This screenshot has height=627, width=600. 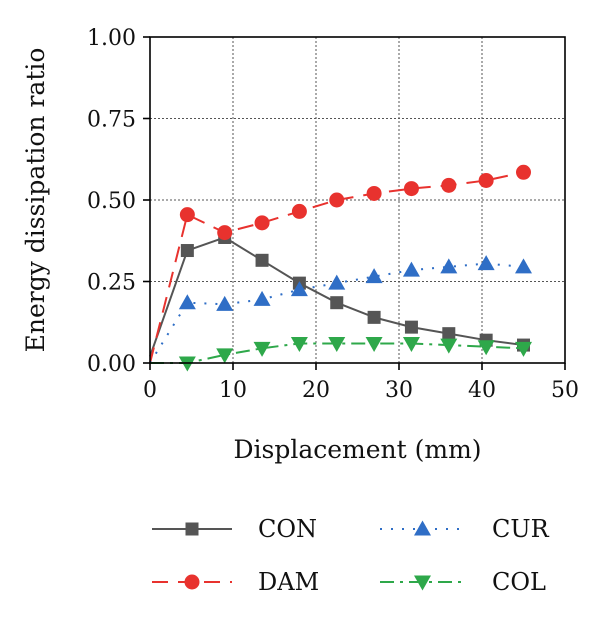 I want to click on legend-label-dam: DAM, so click(x=288, y=582).